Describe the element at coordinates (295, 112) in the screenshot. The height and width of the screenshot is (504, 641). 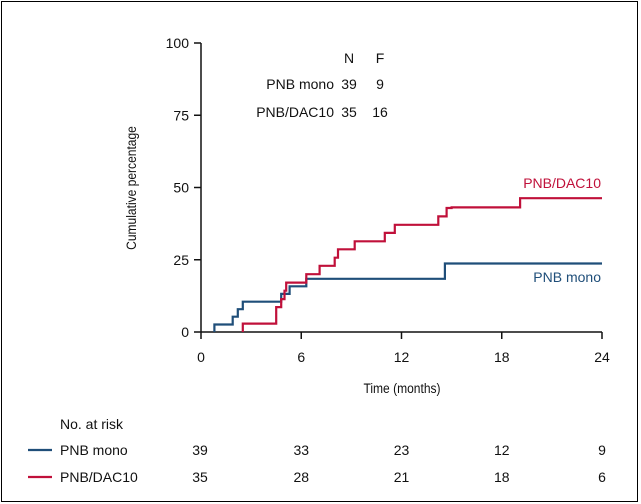
I see `nf-row-name: PNB/DAC10` at that location.